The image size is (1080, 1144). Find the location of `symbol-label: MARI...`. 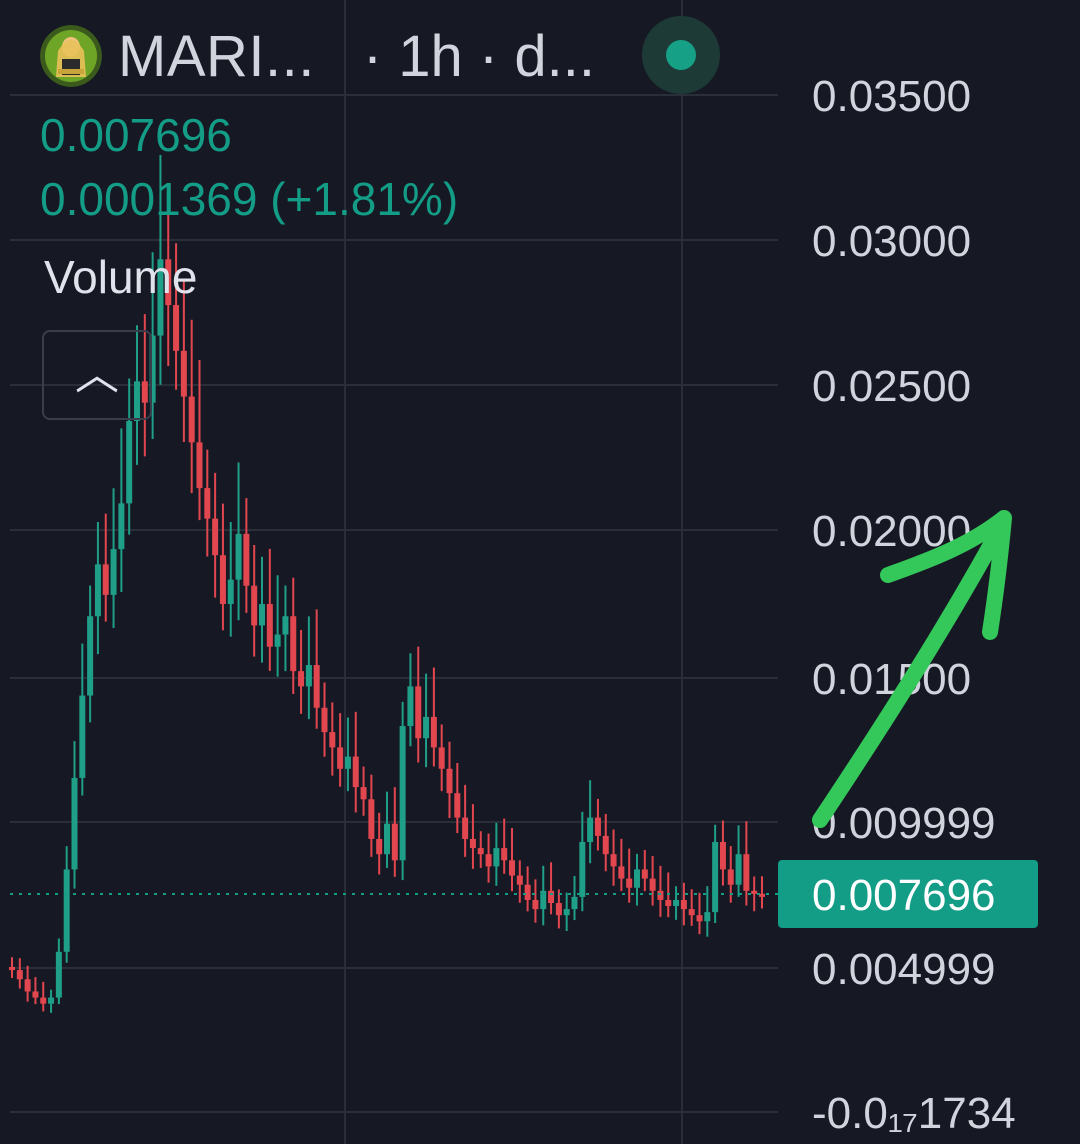

symbol-label: MARI... is located at coordinates (216, 56).